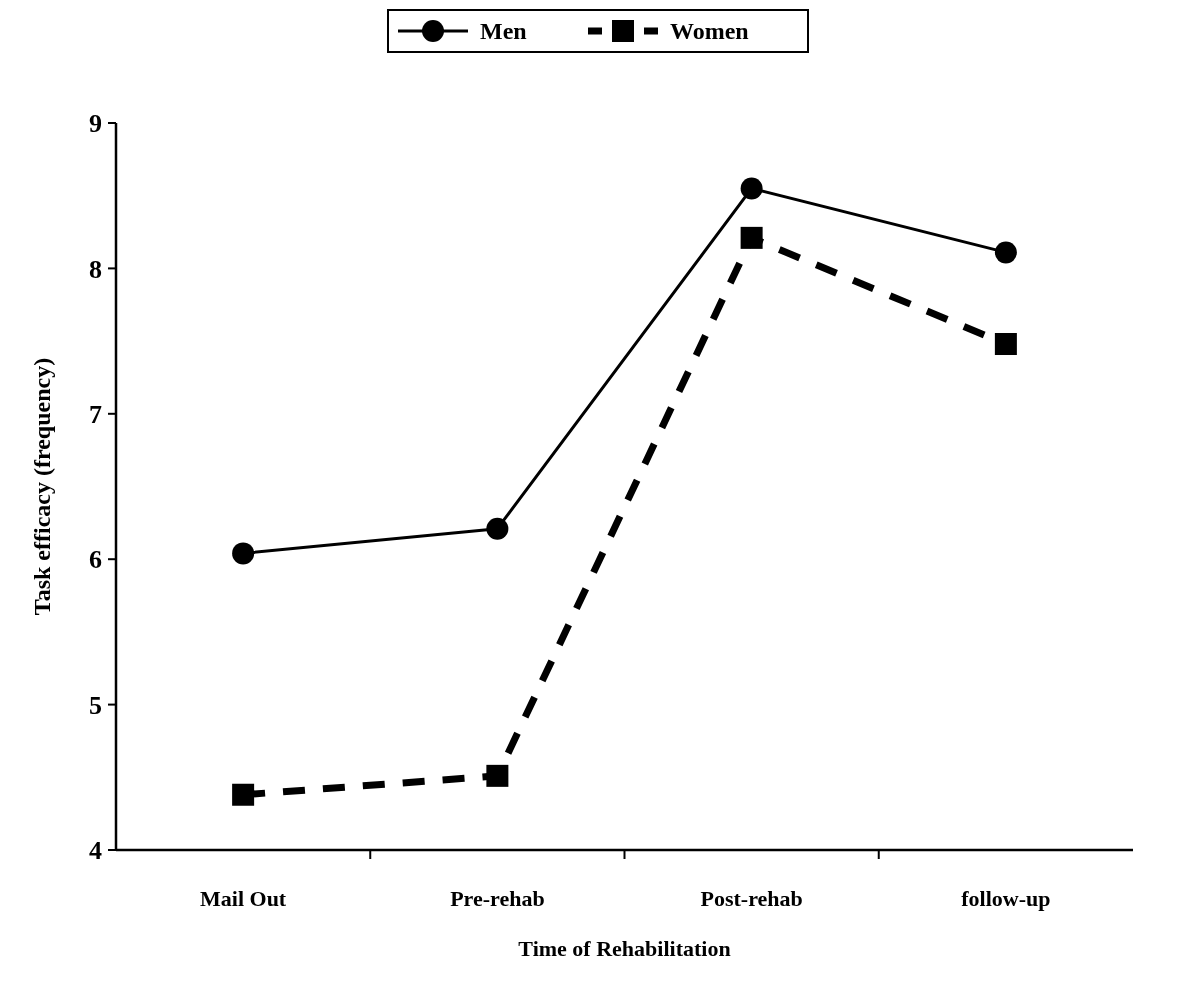  I want to click on y-tick-label: 7, so click(95, 414).